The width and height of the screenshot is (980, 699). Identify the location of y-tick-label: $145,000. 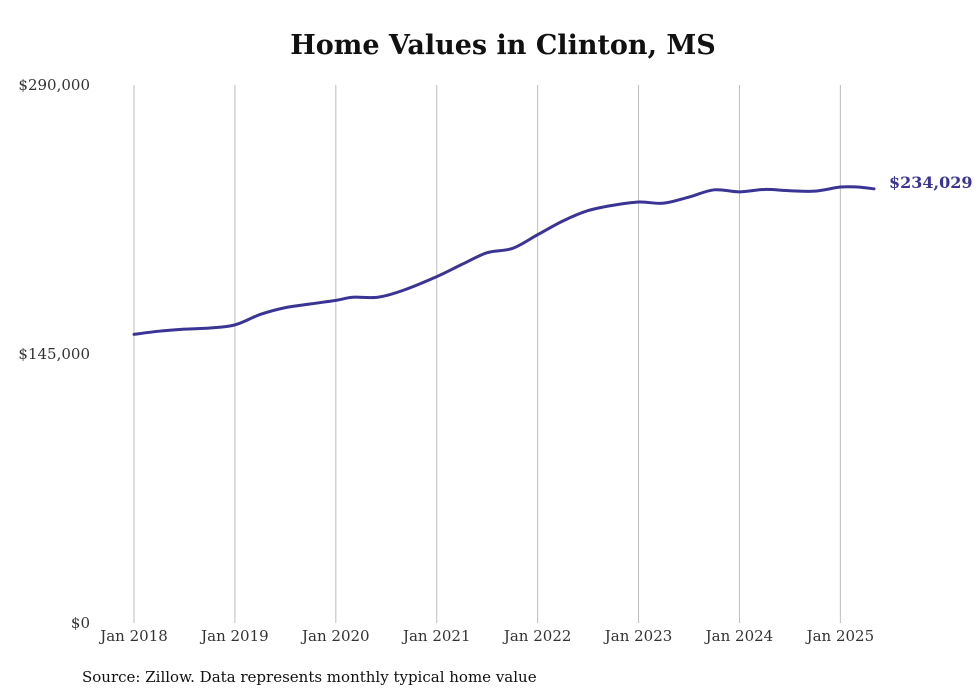
(54, 354).